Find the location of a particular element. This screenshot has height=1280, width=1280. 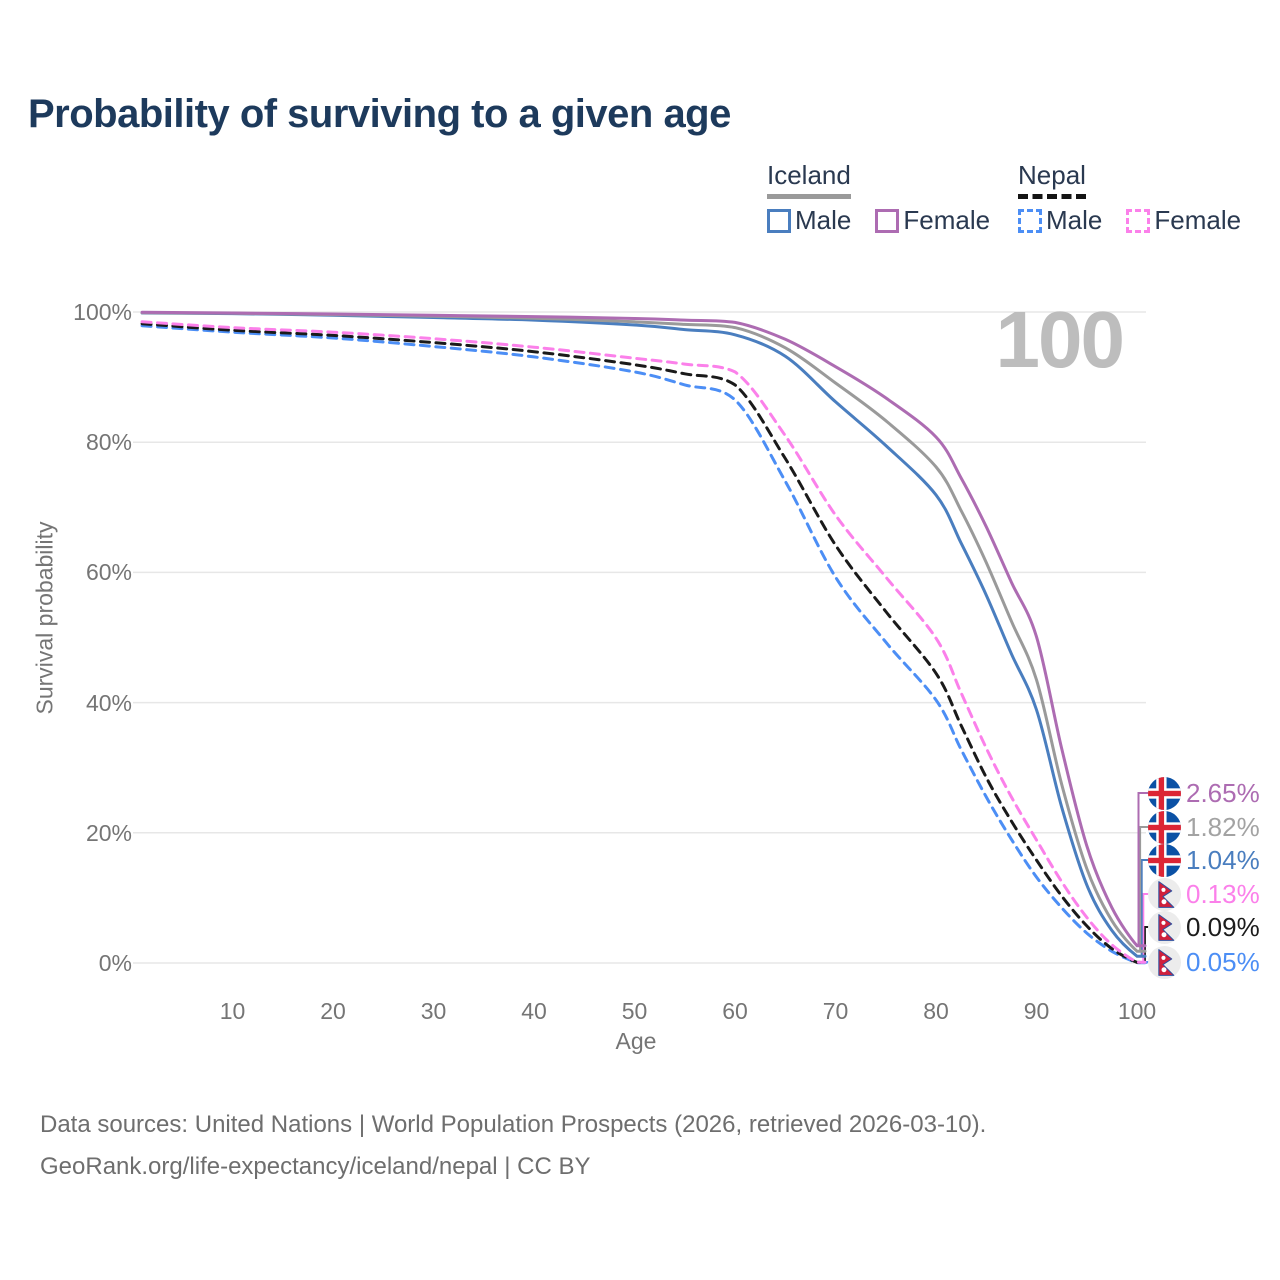

legend-country-nepal: Nepal is located at coordinates (1052, 179).